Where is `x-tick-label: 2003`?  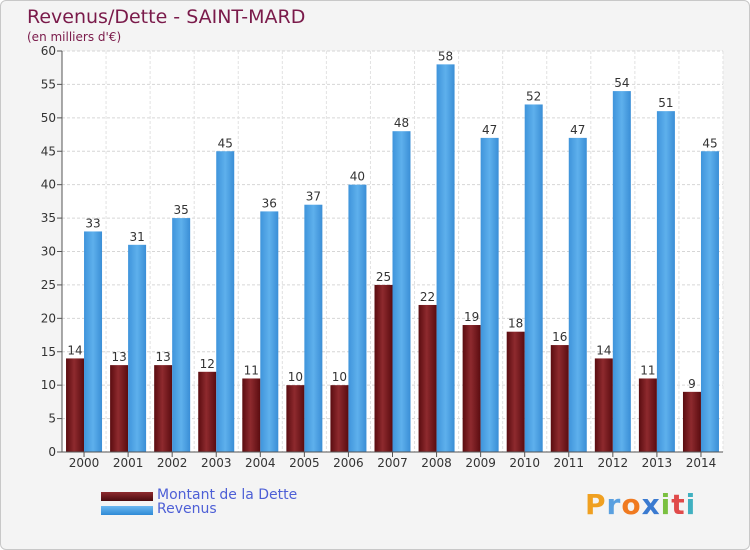 x-tick-label: 2003 is located at coordinates (216, 463).